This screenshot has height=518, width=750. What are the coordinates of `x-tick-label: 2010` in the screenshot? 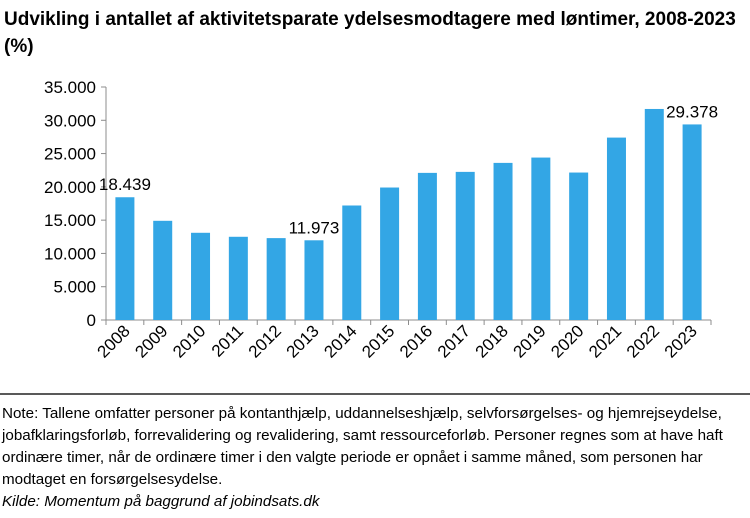 It's located at (189, 341).